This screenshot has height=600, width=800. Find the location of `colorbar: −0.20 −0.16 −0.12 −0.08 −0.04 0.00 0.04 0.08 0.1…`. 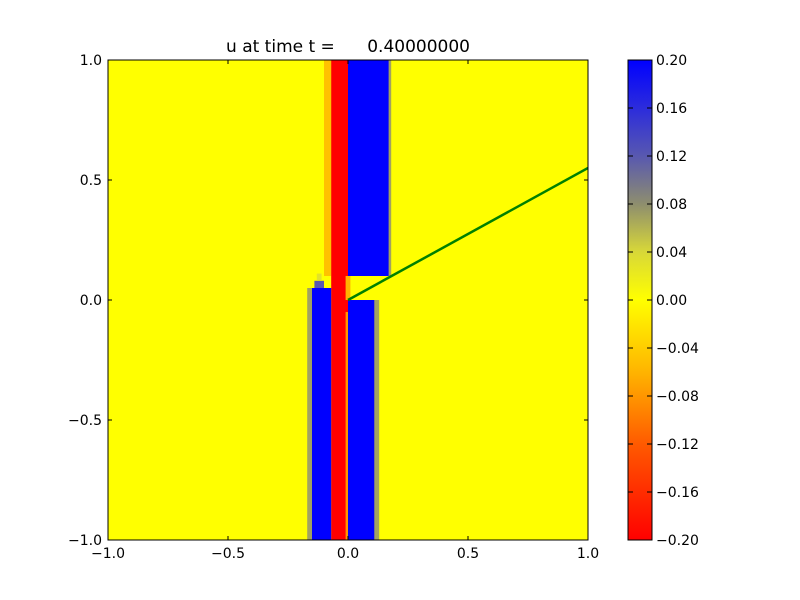

colorbar: −0.20 −0.16 −0.12 −0.08 −0.04 0.00 0.04 0.08 0.1… is located at coordinates (663, 301).